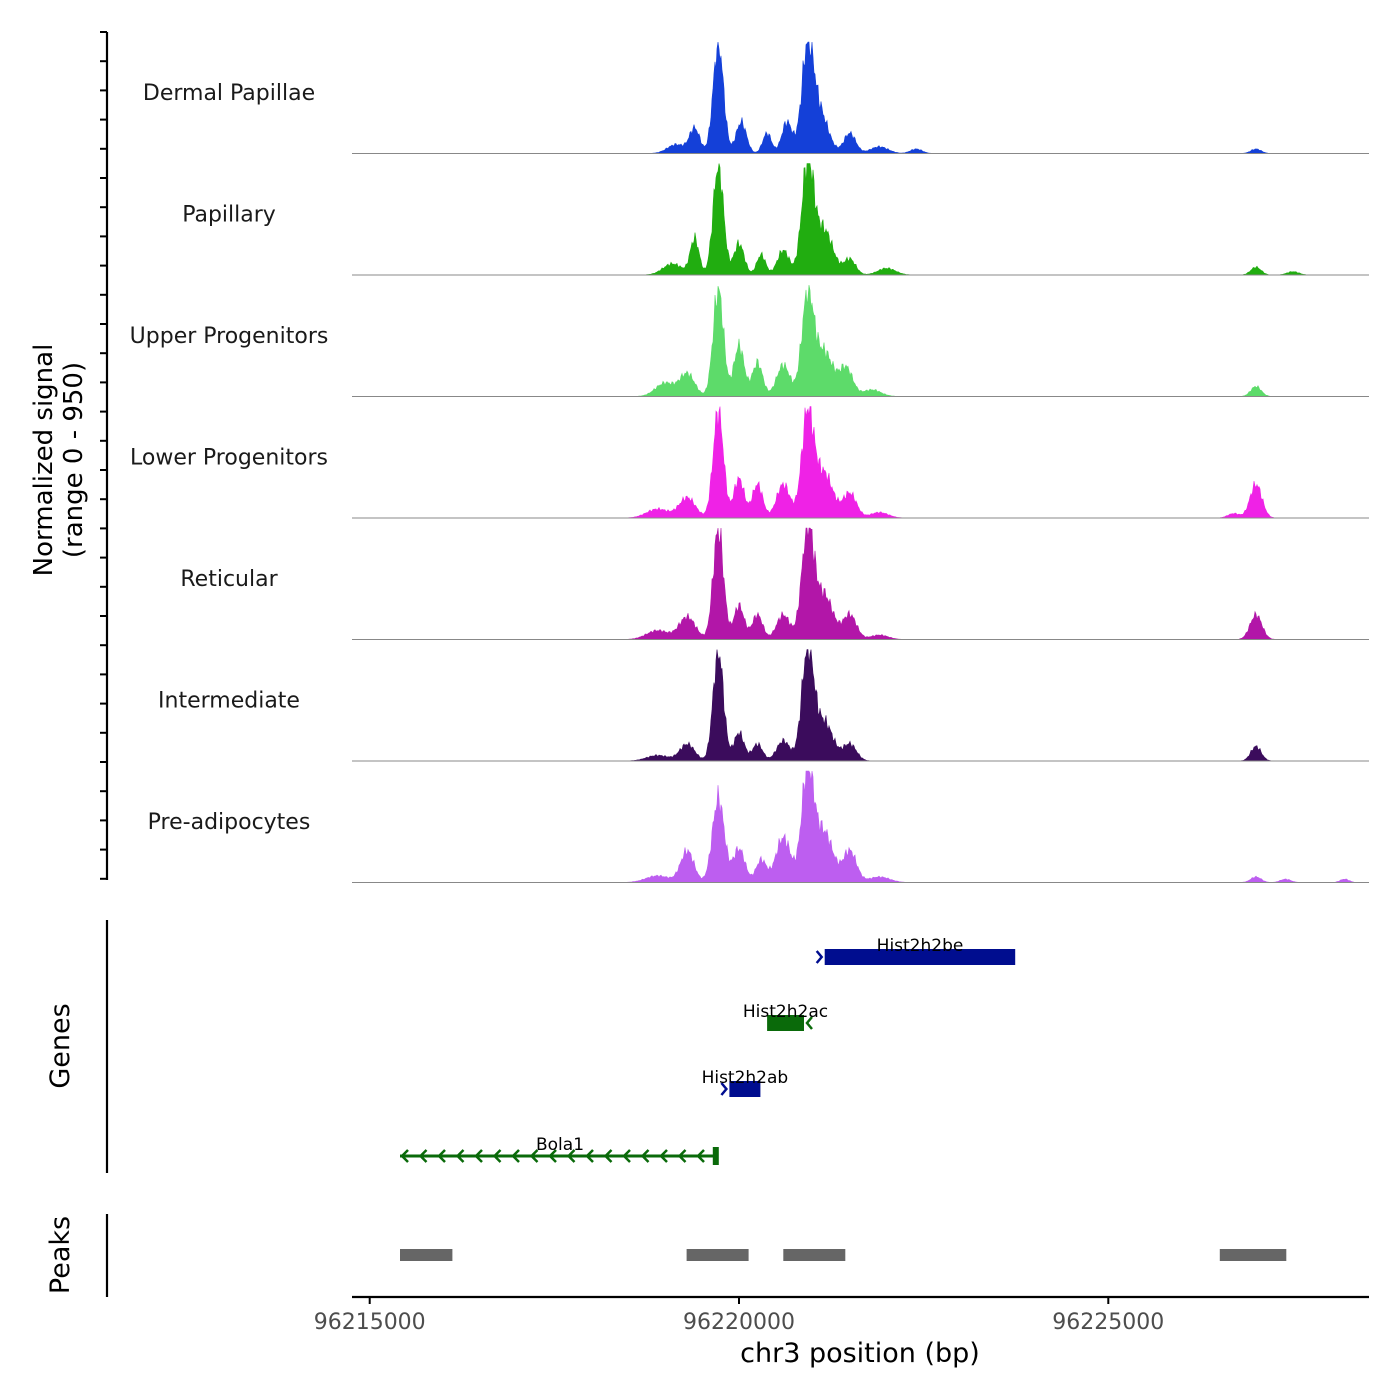  Describe the element at coordinates (229, 458) in the screenshot. I see `track-label: Lower Progenitors` at that location.